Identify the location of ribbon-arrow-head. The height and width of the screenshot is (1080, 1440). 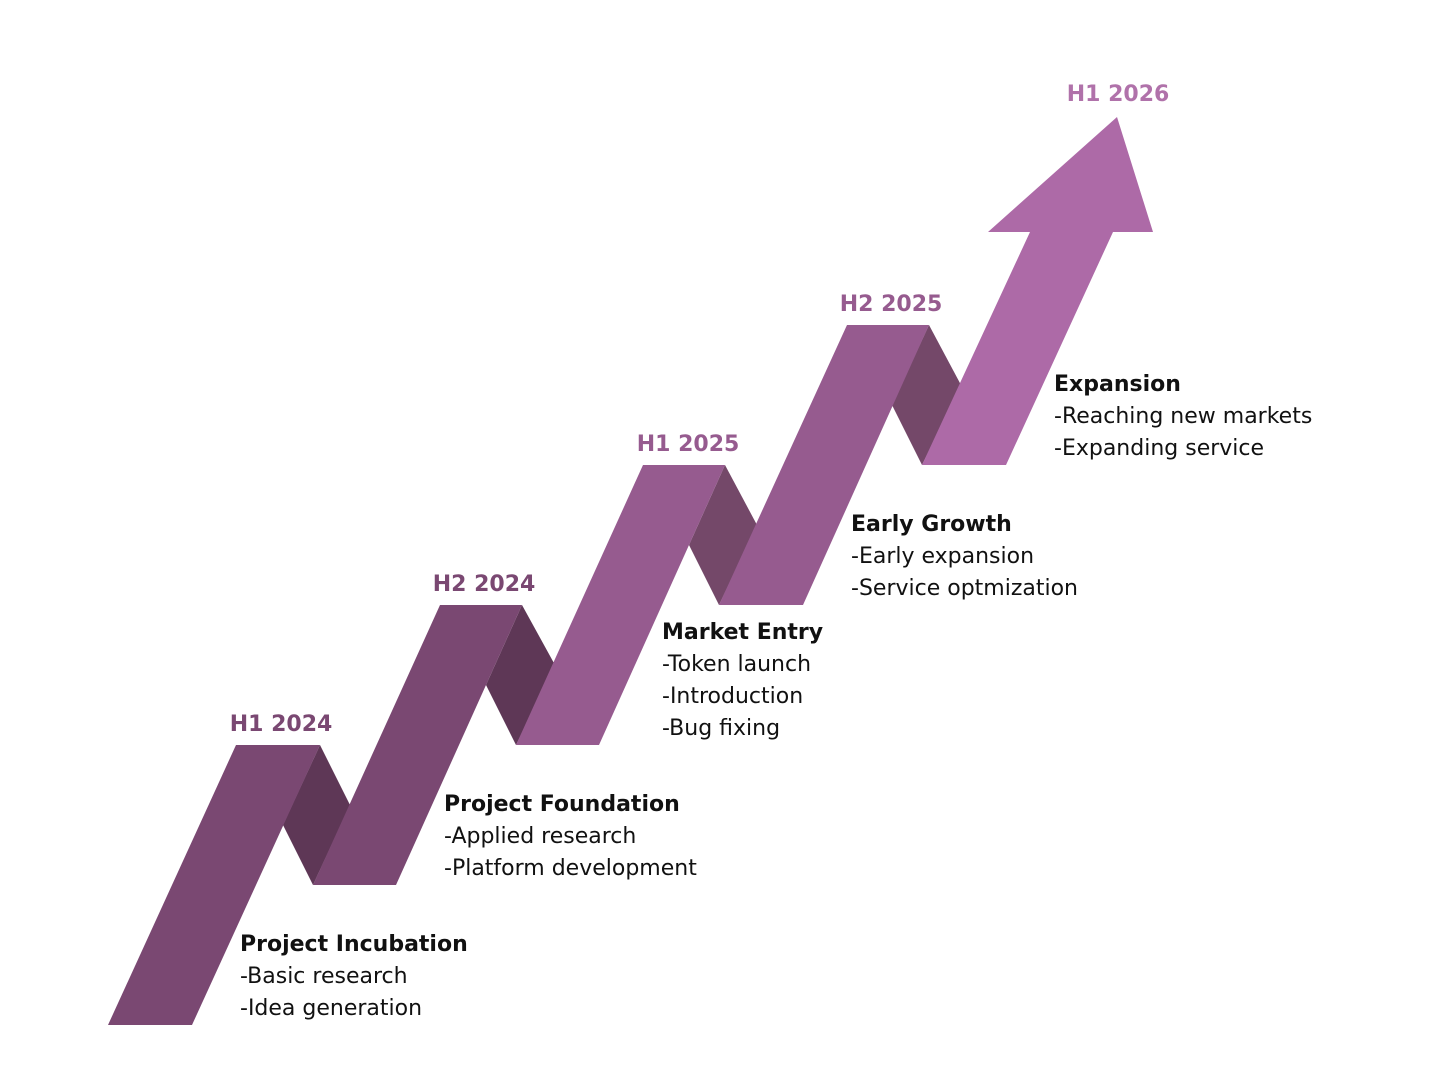
(1037, 291).